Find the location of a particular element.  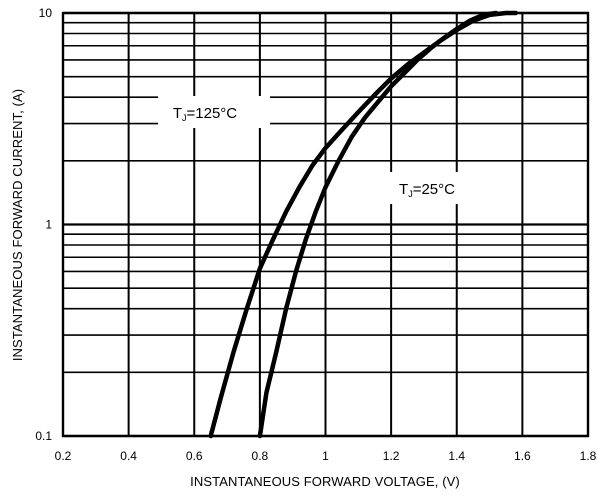

x-axis-label: INSTANTANEOUS FORWARD VOLTAGE, (V) is located at coordinates (325, 481).